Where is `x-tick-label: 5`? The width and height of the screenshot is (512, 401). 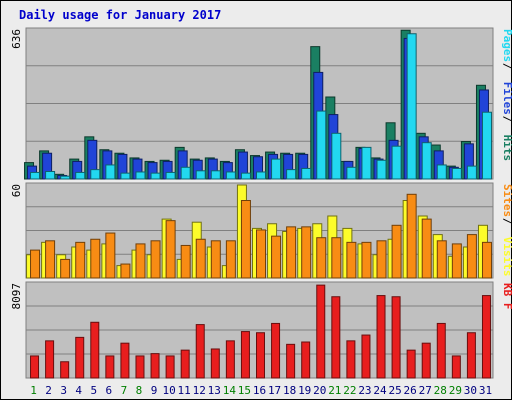
x-tick-label: 5 is located at coordinates (93, 390).